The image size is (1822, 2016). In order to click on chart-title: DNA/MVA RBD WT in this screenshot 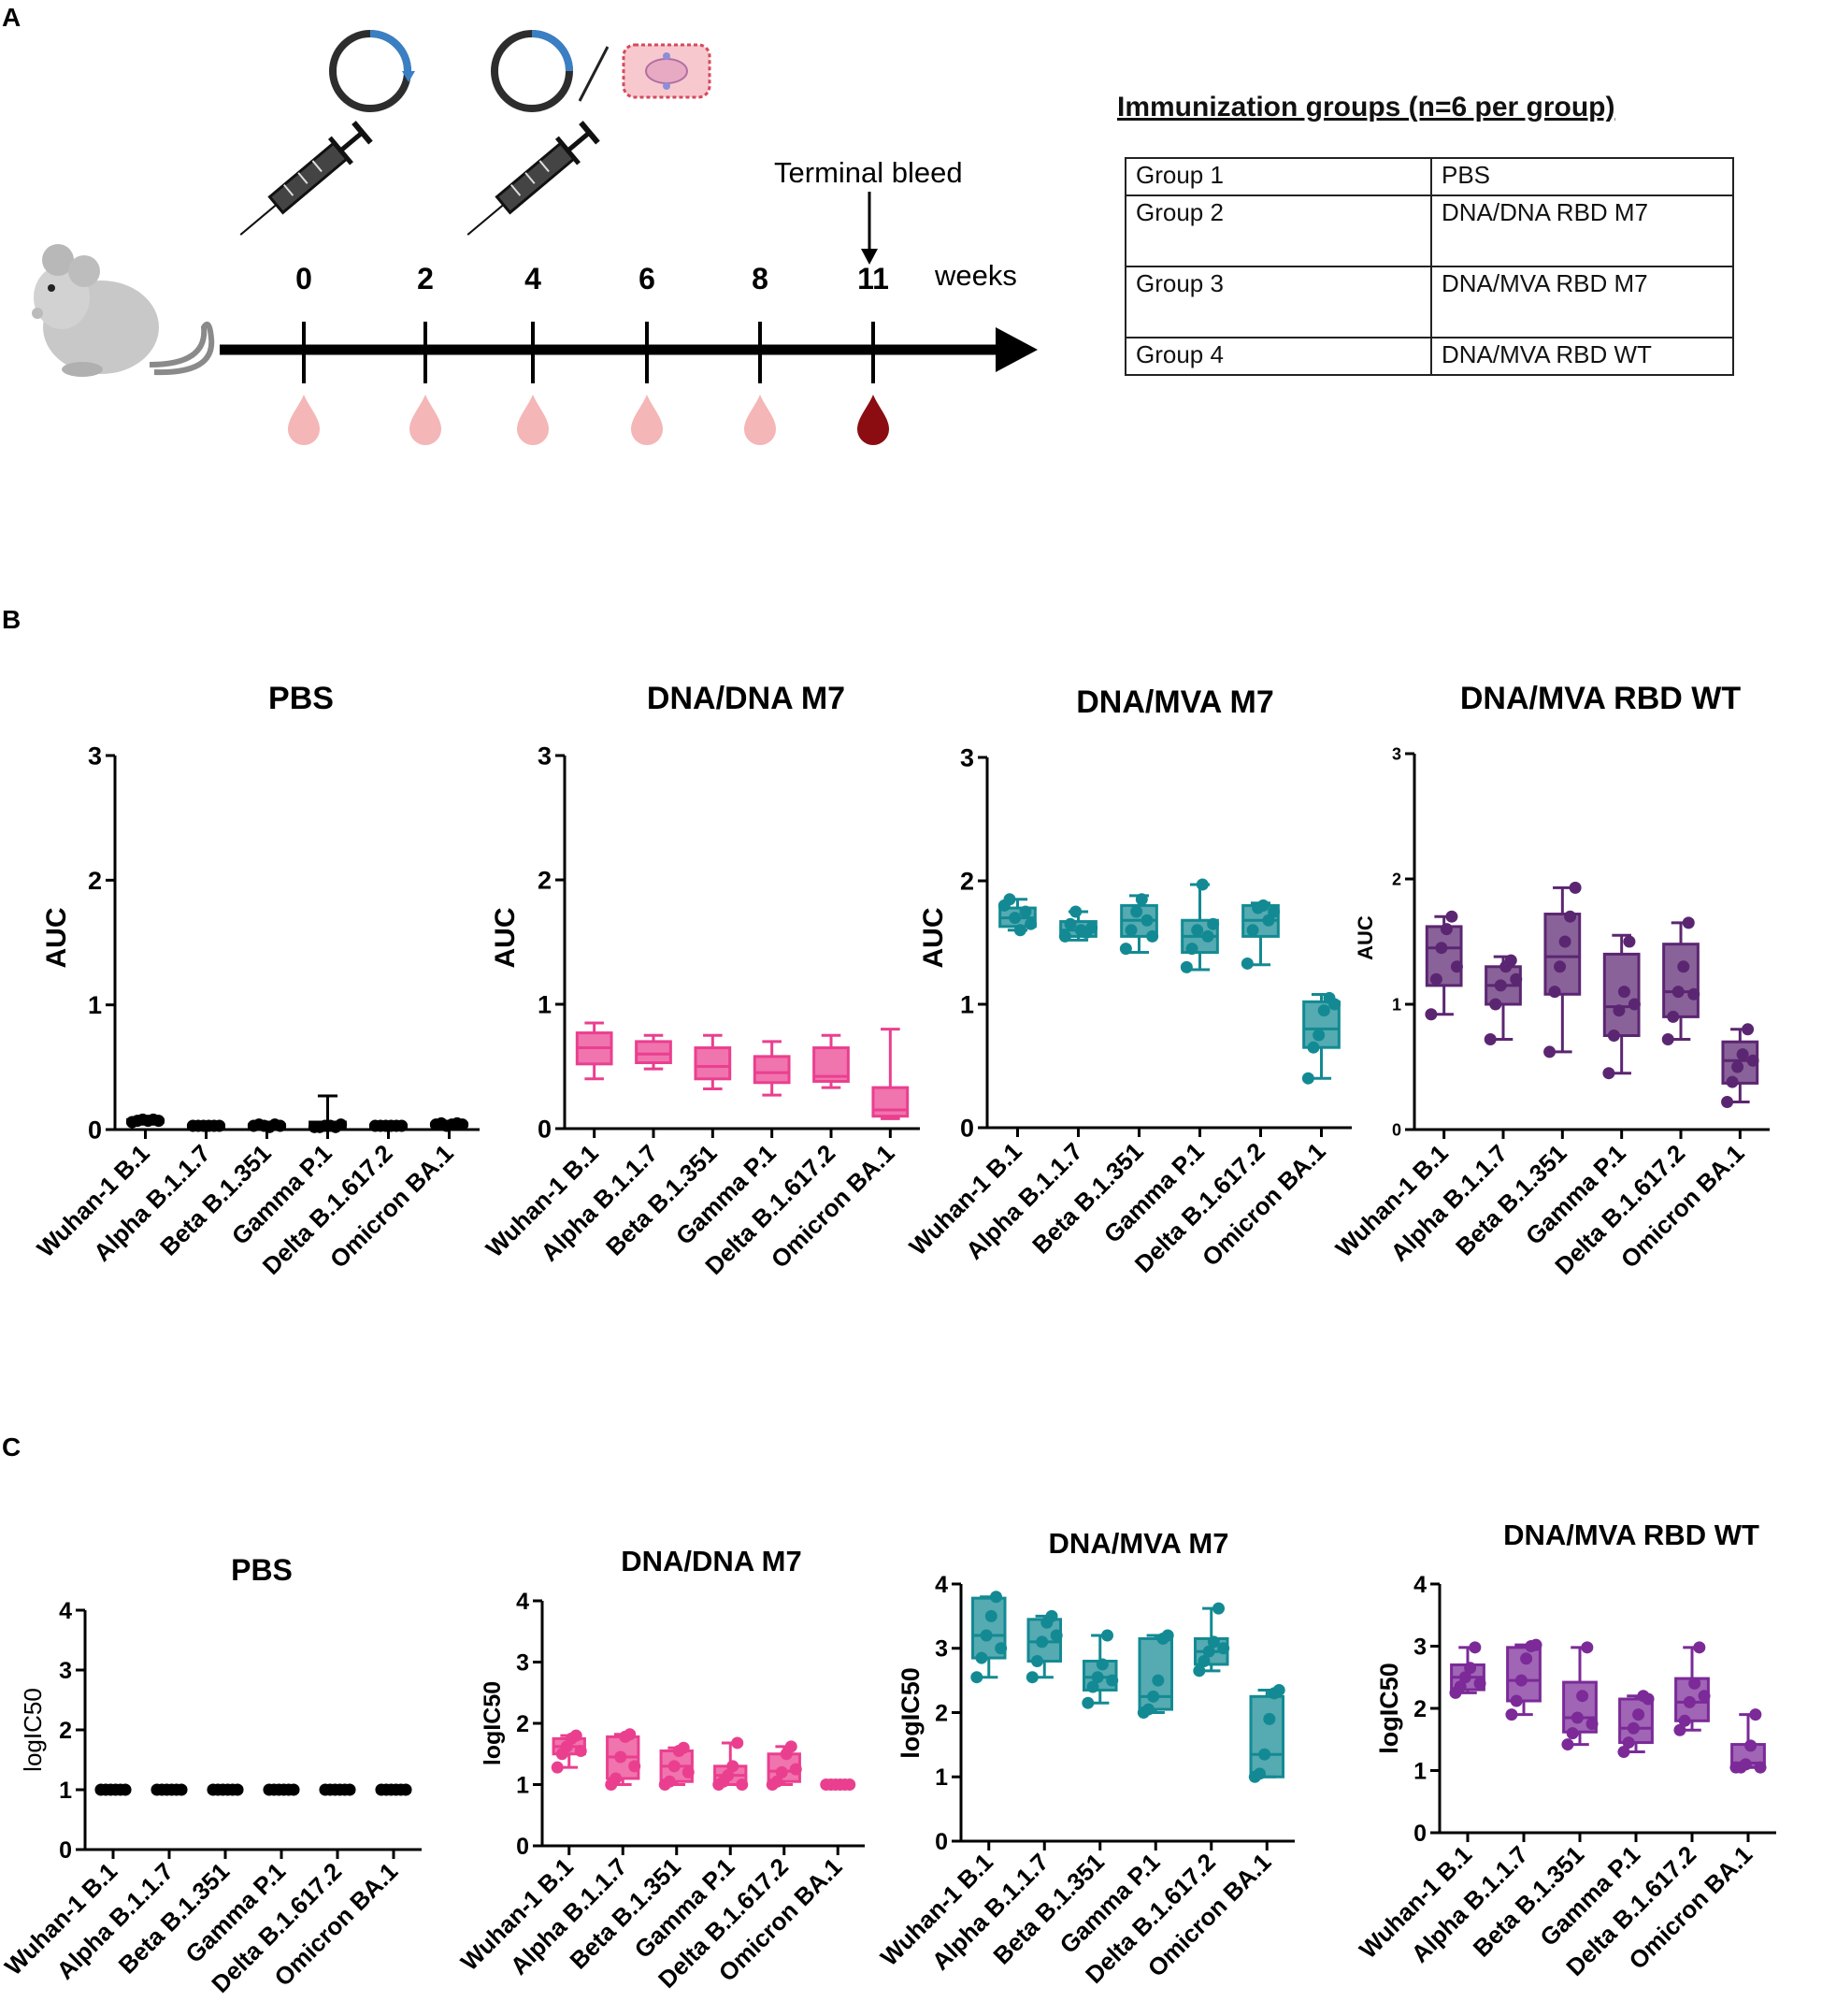, I will do `click(1631, 1535)`.